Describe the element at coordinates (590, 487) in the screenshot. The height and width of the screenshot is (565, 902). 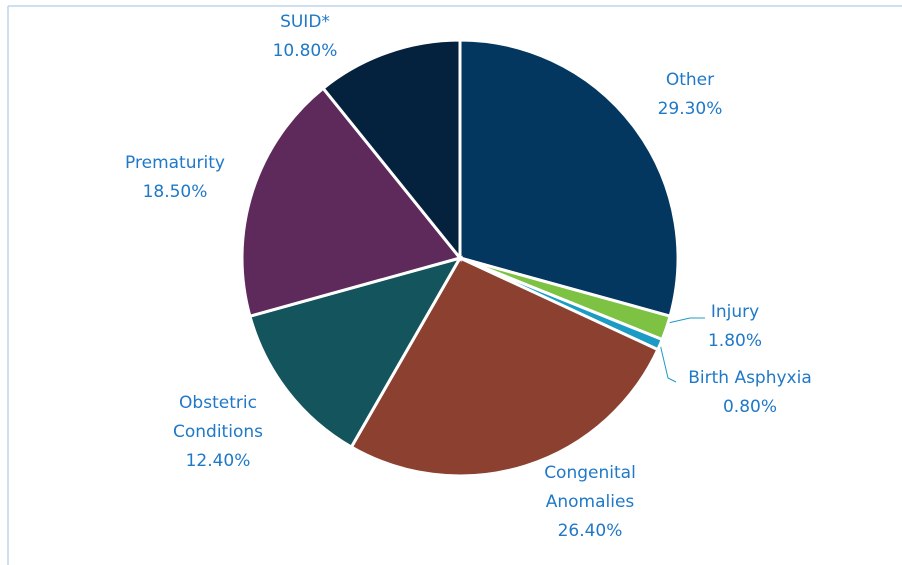
I see `category-name: Congenital Anomalies` at that location.